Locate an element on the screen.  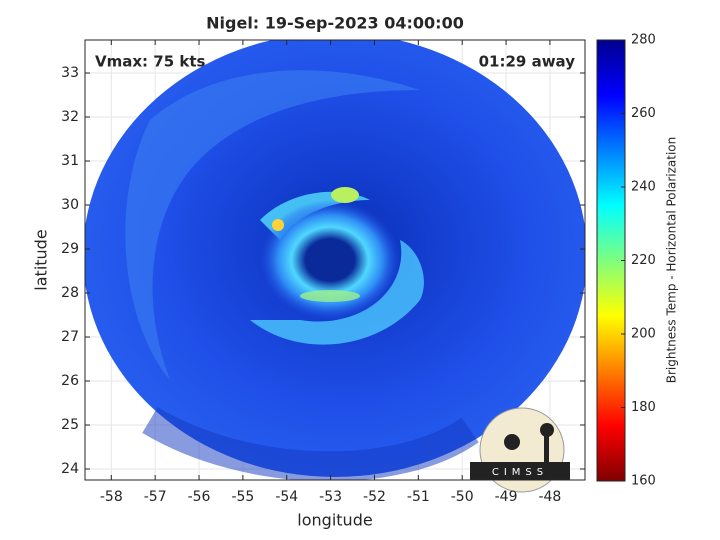
y-tick-label: 29 is located at coordinates (70, 249).